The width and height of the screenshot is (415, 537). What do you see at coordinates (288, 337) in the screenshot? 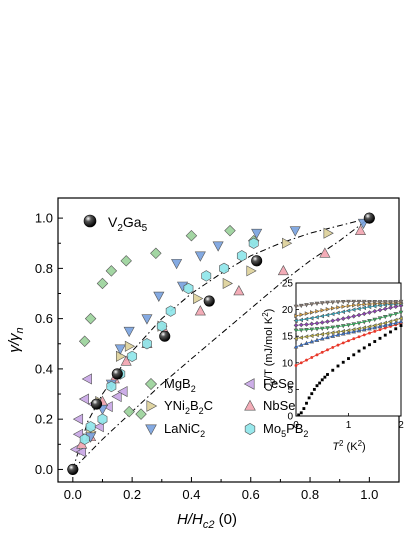
I see `inset-y-tick-label: 15` at bounding box center [288, 337].